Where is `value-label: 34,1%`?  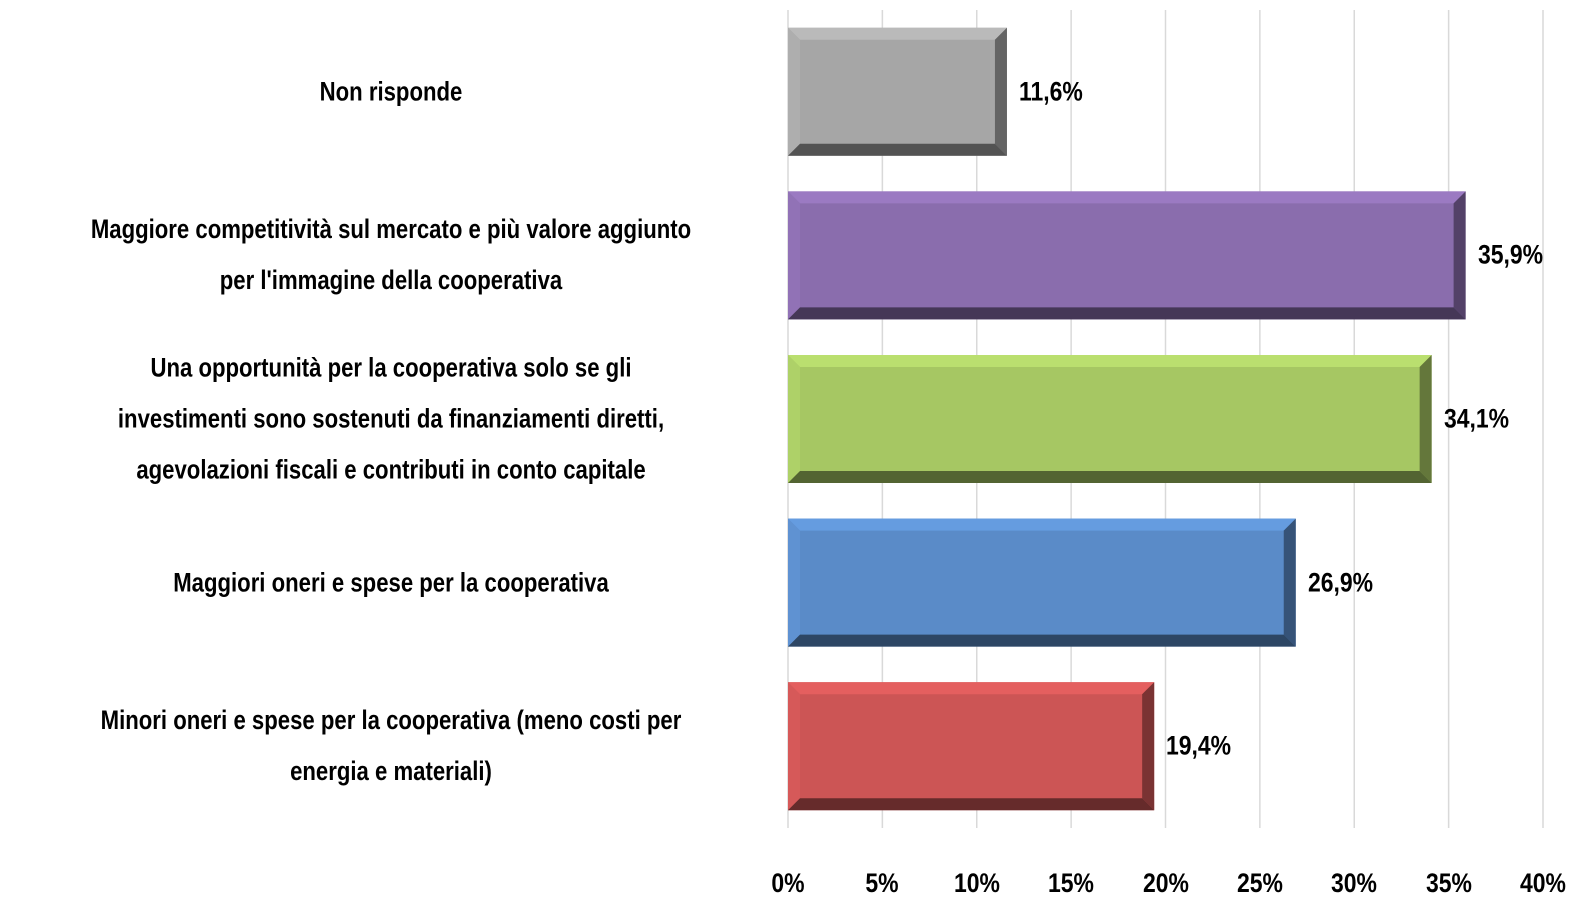
value-label: 34,1% is located at coordinates (1476, 418).